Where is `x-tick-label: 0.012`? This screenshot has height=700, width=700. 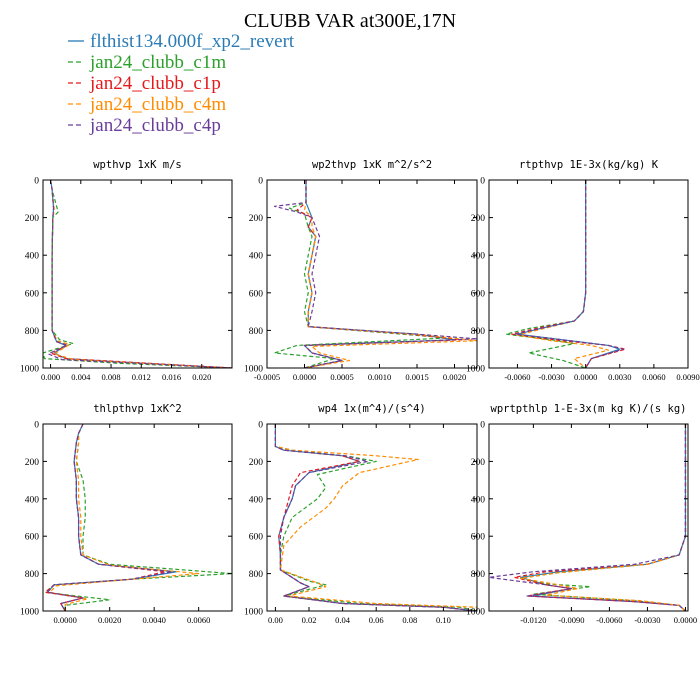 x-tick-label: 0.012 is located at coordinates (141, 377).